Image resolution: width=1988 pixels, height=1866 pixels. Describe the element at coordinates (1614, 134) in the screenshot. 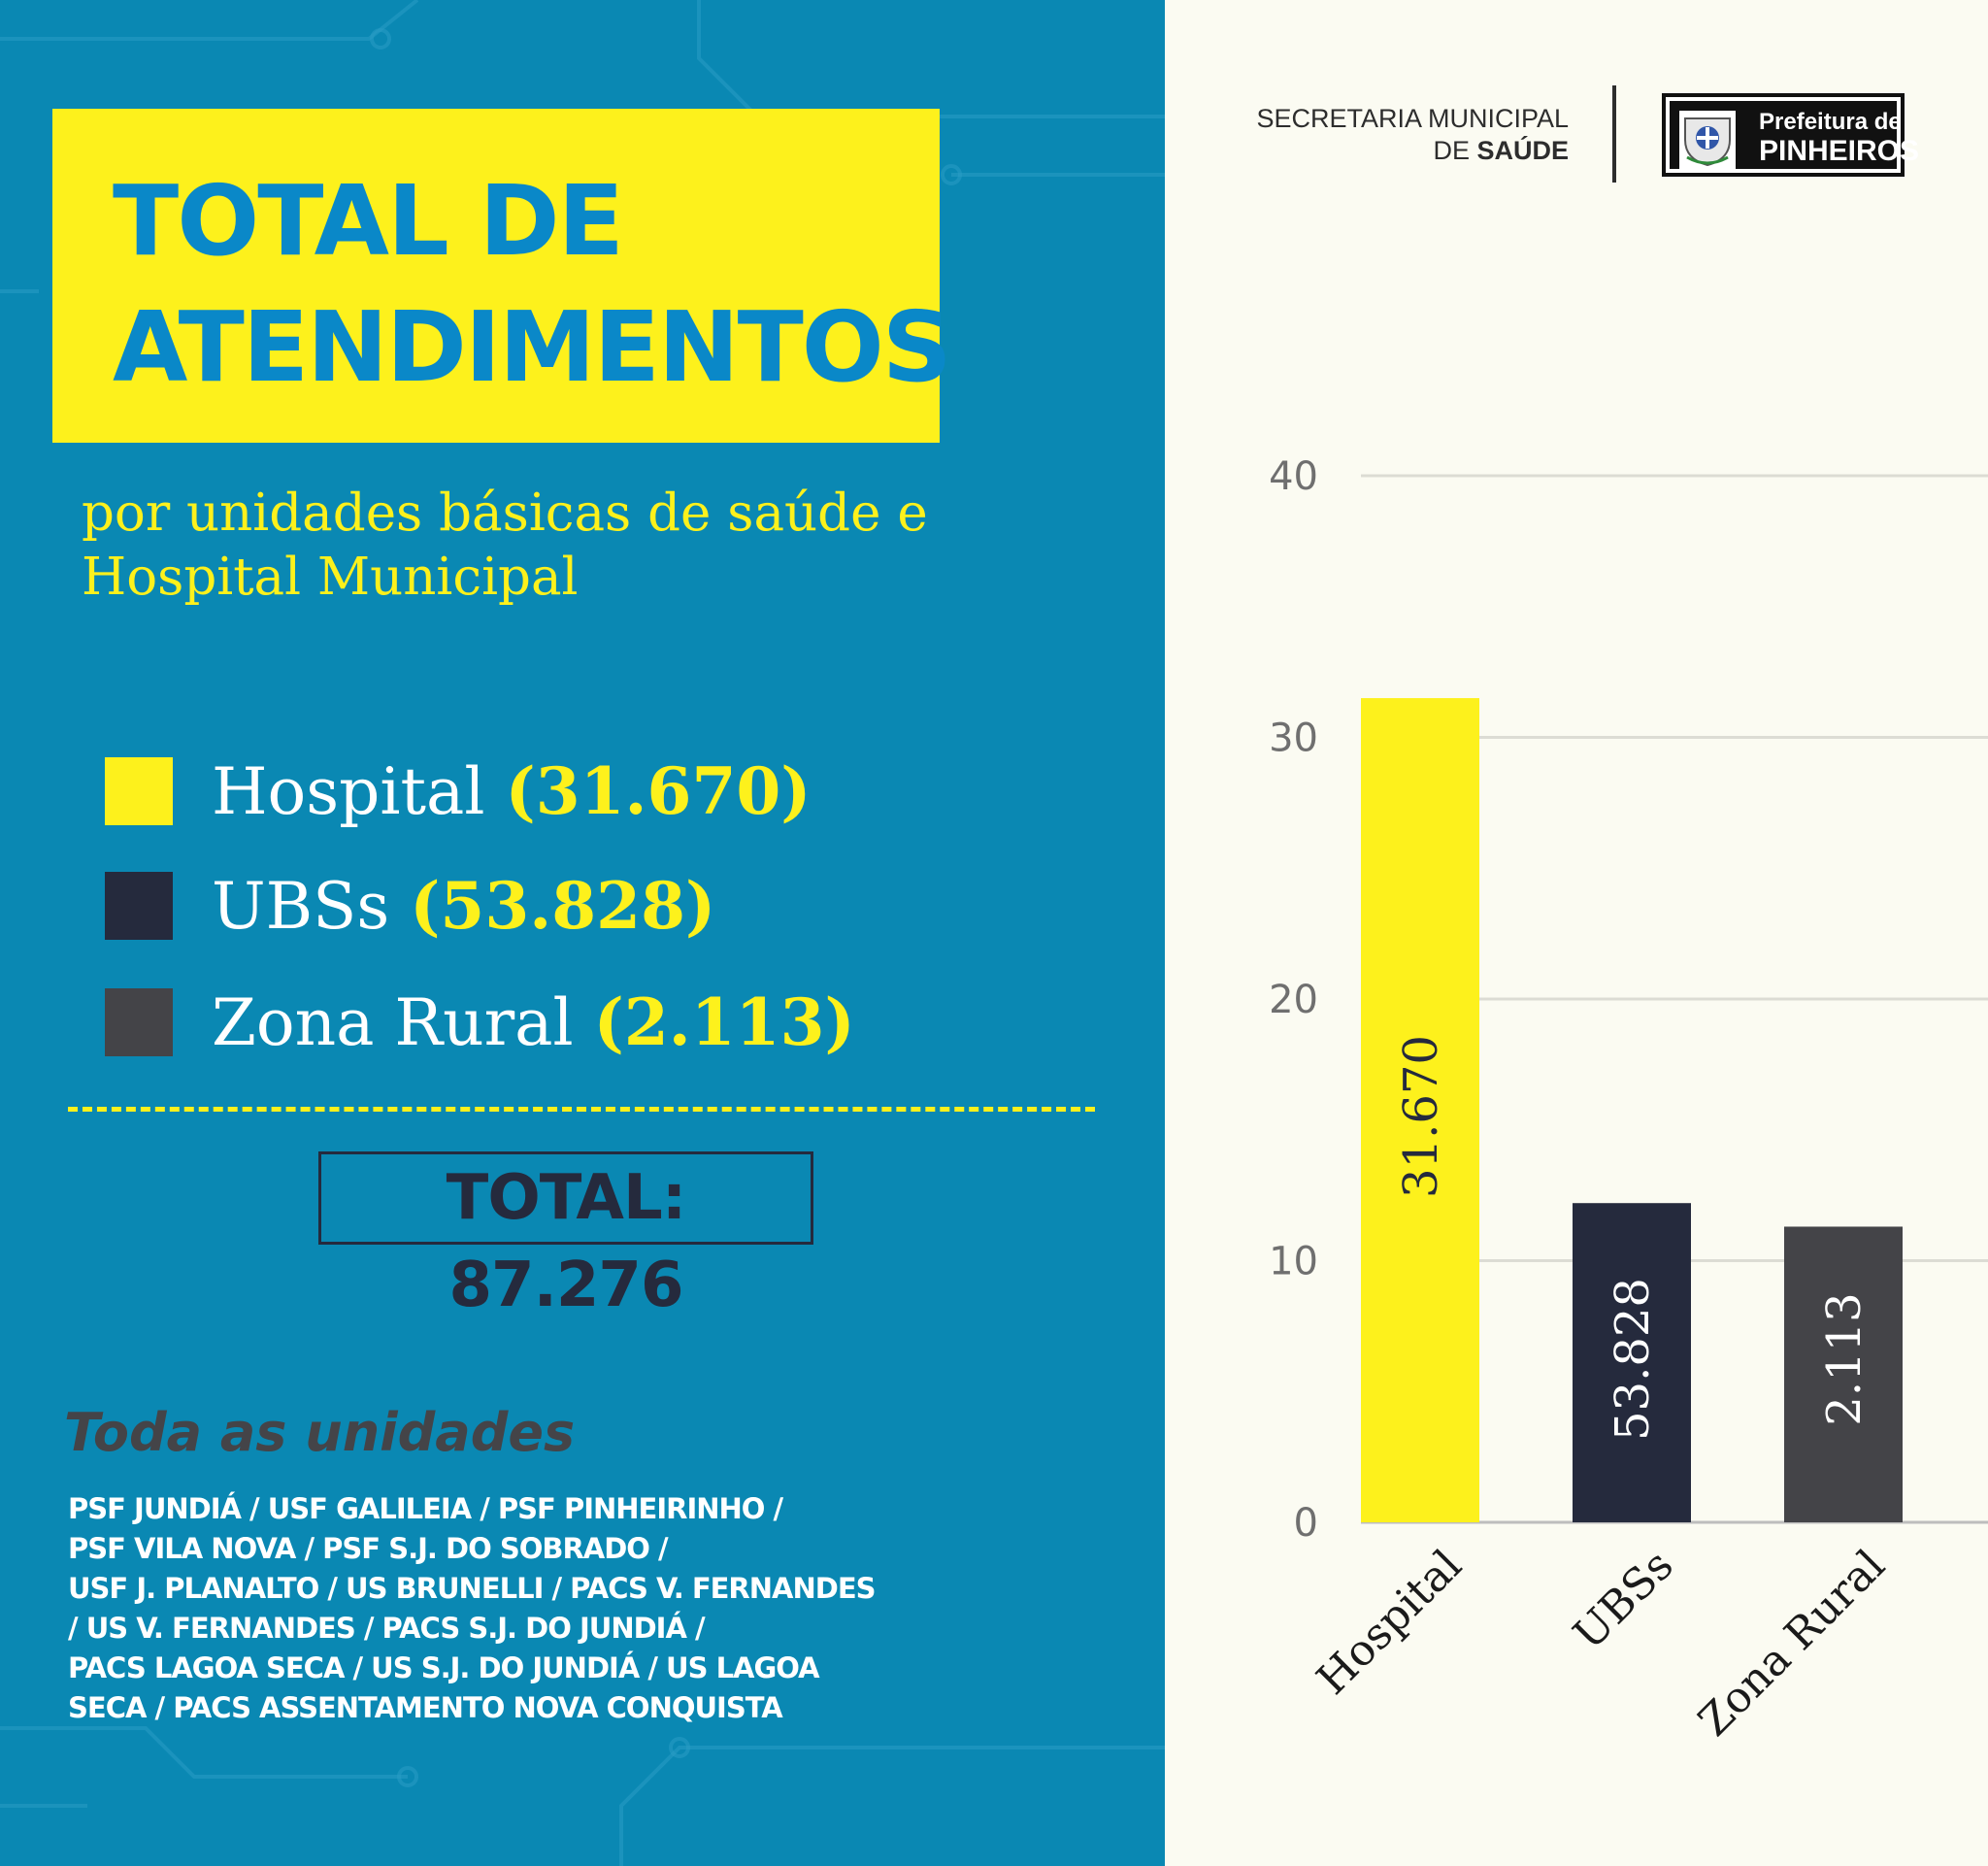

I see `header-divider` at that location.